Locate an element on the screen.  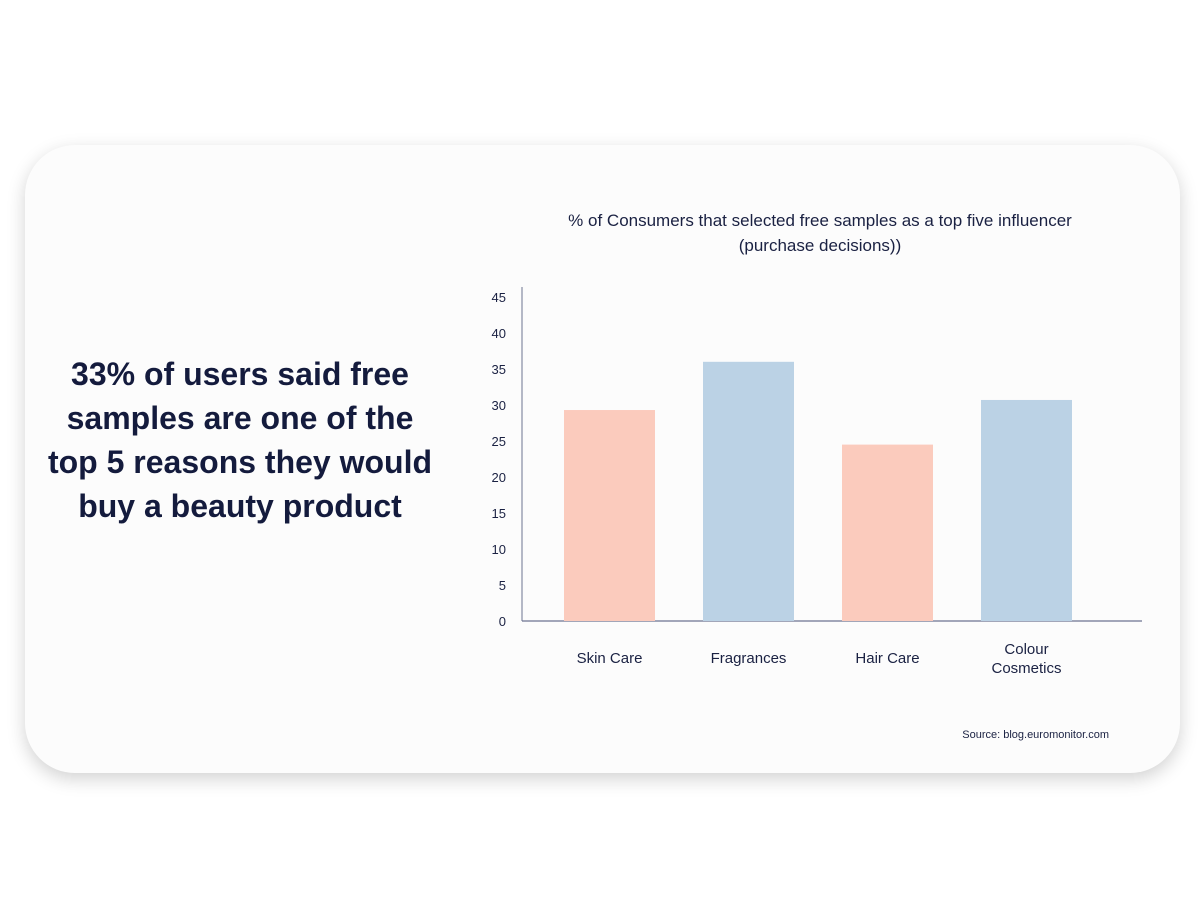
bar-hair-care is located at coordinates (887, 532).